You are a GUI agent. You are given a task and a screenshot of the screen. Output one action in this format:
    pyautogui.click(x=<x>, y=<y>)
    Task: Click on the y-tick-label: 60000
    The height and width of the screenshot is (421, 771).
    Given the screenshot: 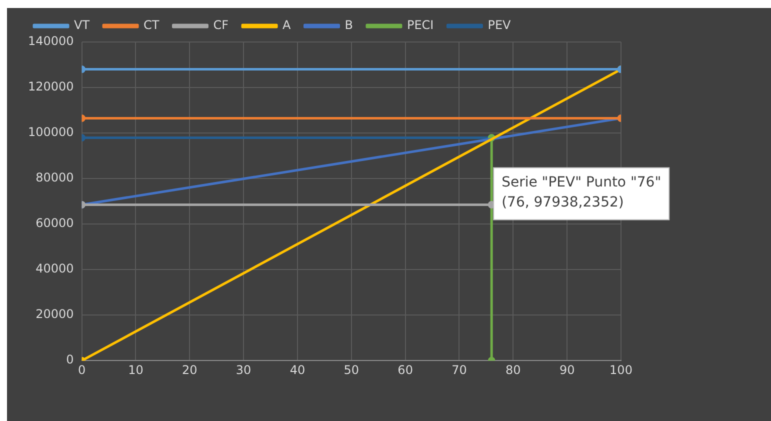 What is the action you would take?
    pyautogui.click(x=55, y=223)
    